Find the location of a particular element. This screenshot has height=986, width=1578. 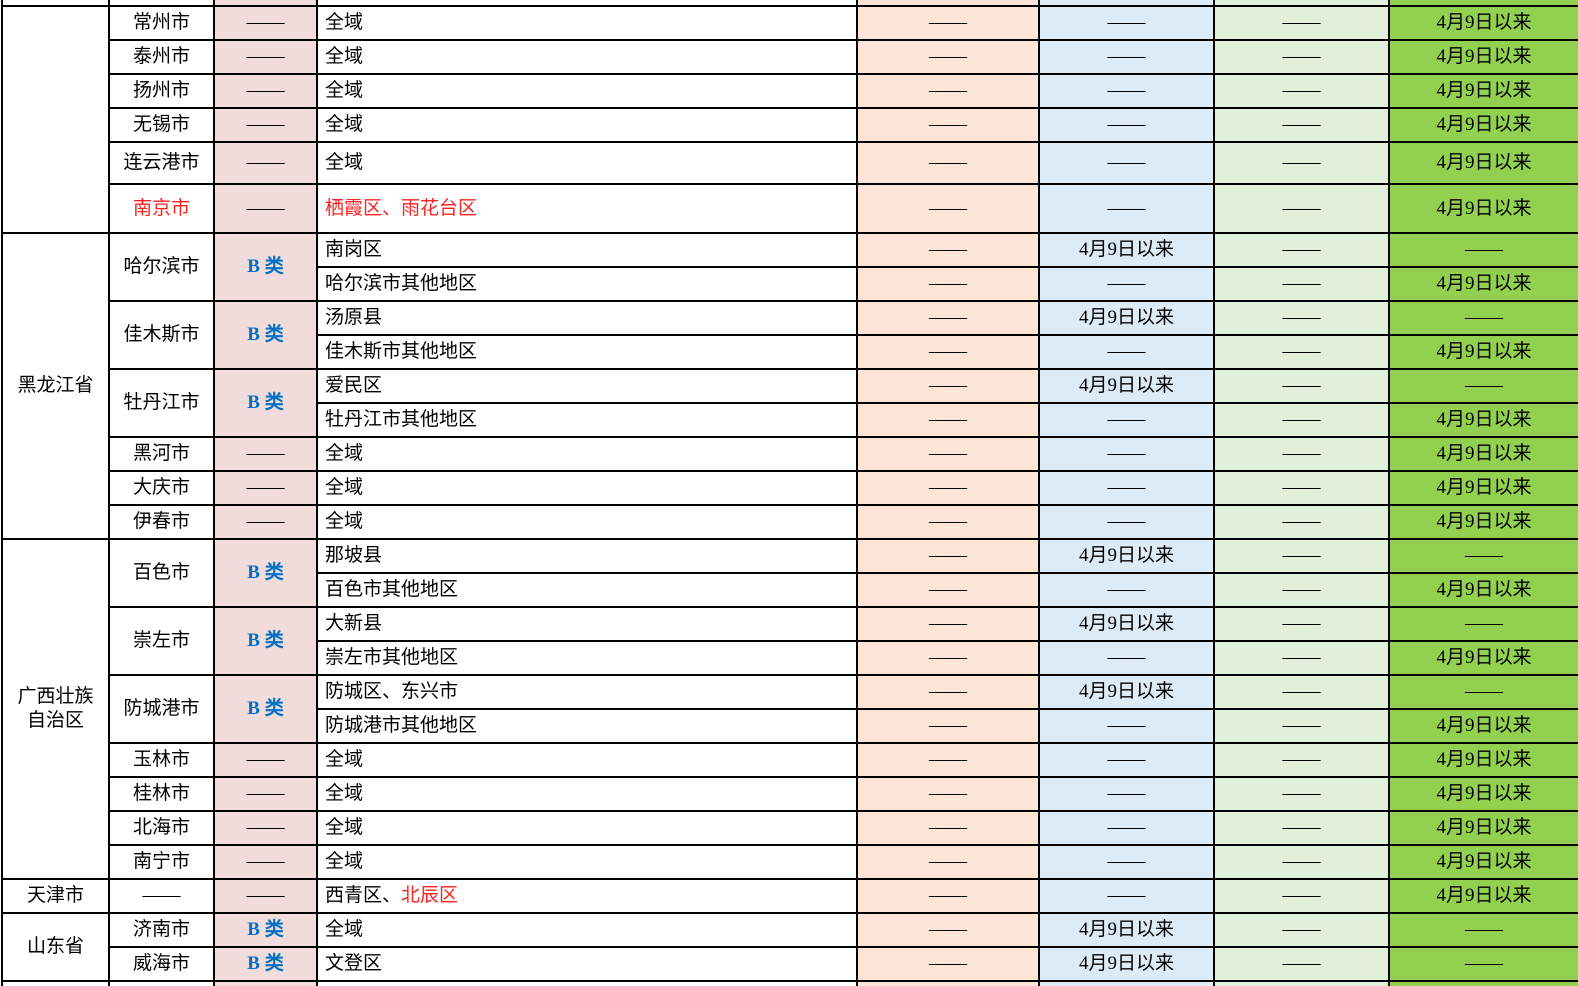

table-row: 天津市 —— —— 西青区、北辰区 —— —— —— 4月9日以来 is located at coordinates (789, 896).